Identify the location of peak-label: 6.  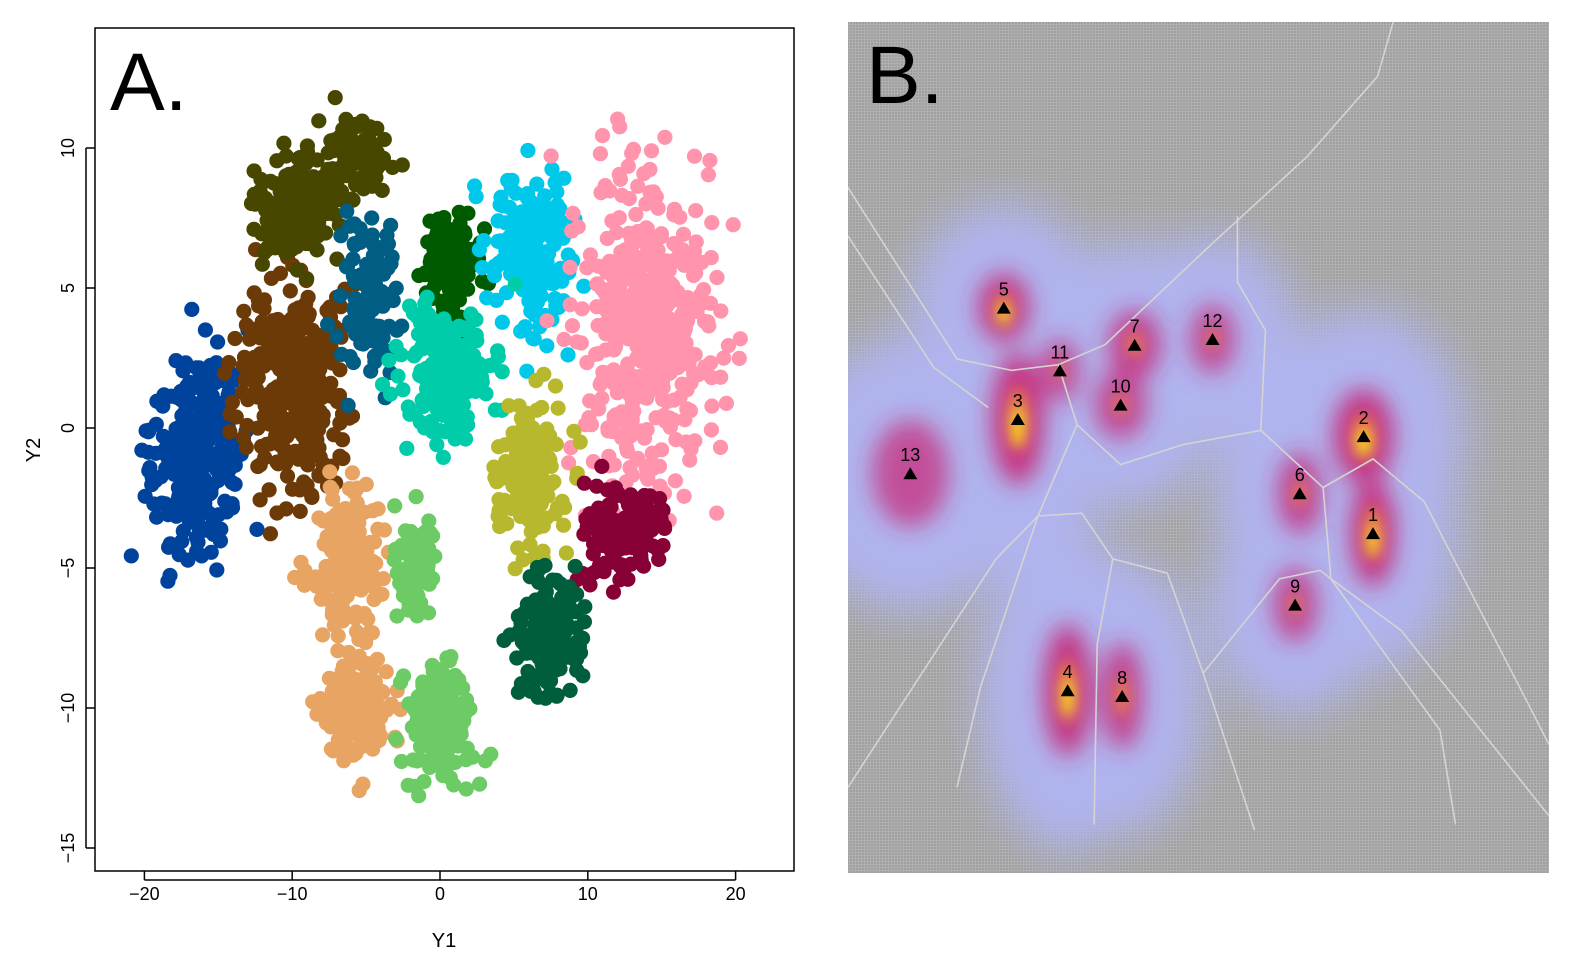
(1300, 475).